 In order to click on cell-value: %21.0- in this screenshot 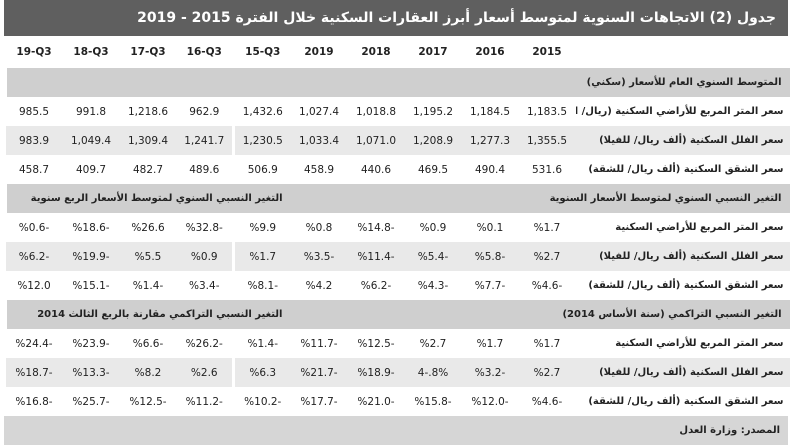, I will do `click(376, 401)`.